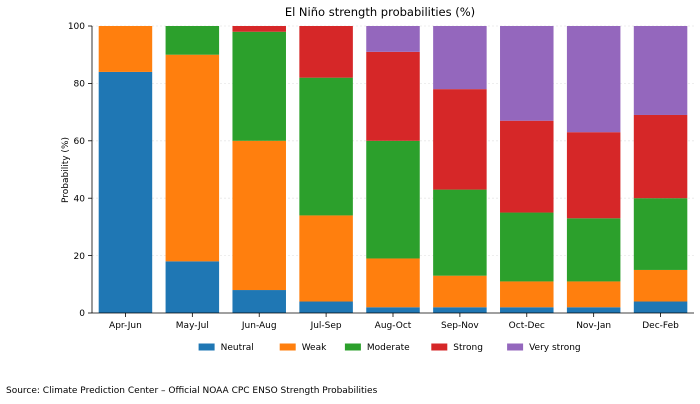 This screenshot has width=700, height=404. Describe the element at coordinates (80, 199) in the screenshot. I see `y-tick-label: 40` at that location.